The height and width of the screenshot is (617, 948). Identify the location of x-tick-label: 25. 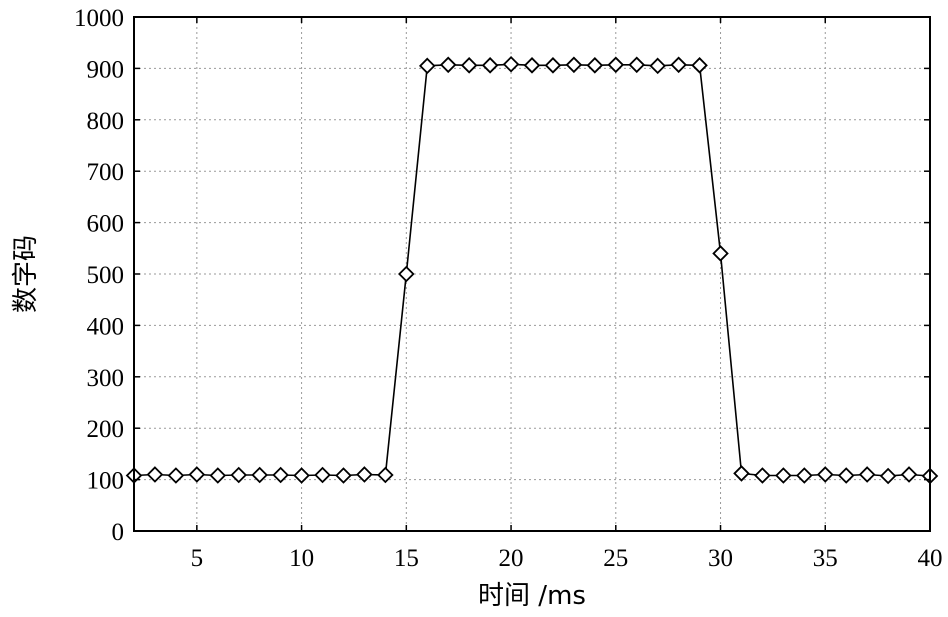
(615, 558).